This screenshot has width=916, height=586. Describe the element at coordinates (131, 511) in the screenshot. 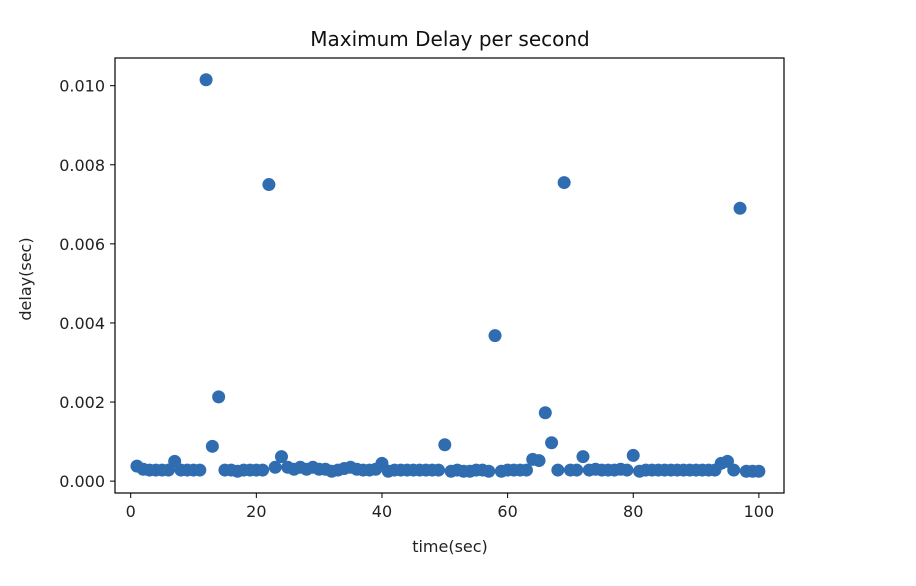

I see `x-tick-label: 0` at that location.